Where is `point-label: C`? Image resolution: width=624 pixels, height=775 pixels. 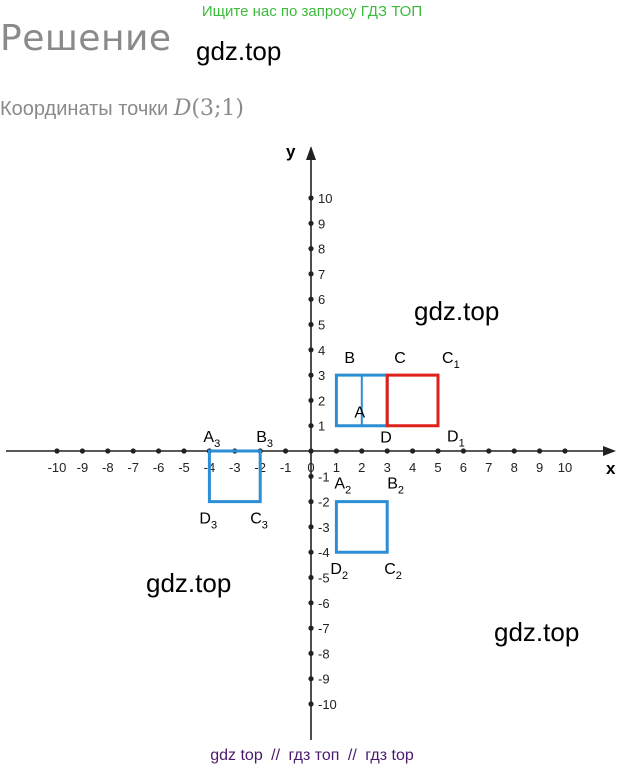
point-label: C is located at coordinates (400, 358).